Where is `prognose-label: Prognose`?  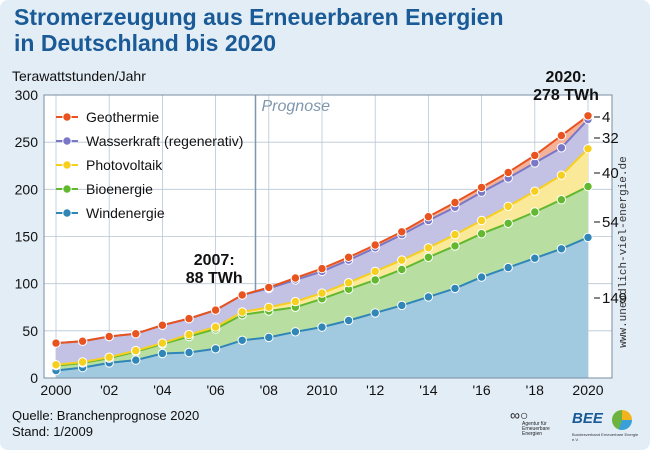
prognose-label: Prognose is located at coordinates (296, 106).